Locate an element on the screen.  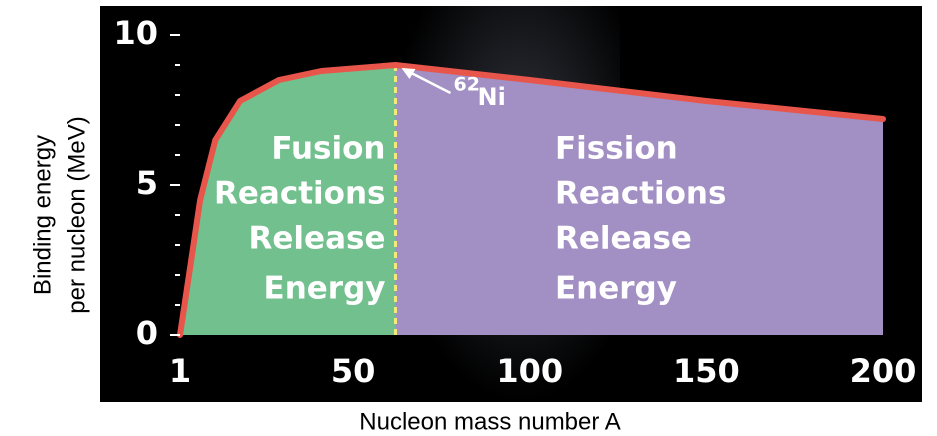
x-tick-label: 150 is located at coordinates (706, 371).